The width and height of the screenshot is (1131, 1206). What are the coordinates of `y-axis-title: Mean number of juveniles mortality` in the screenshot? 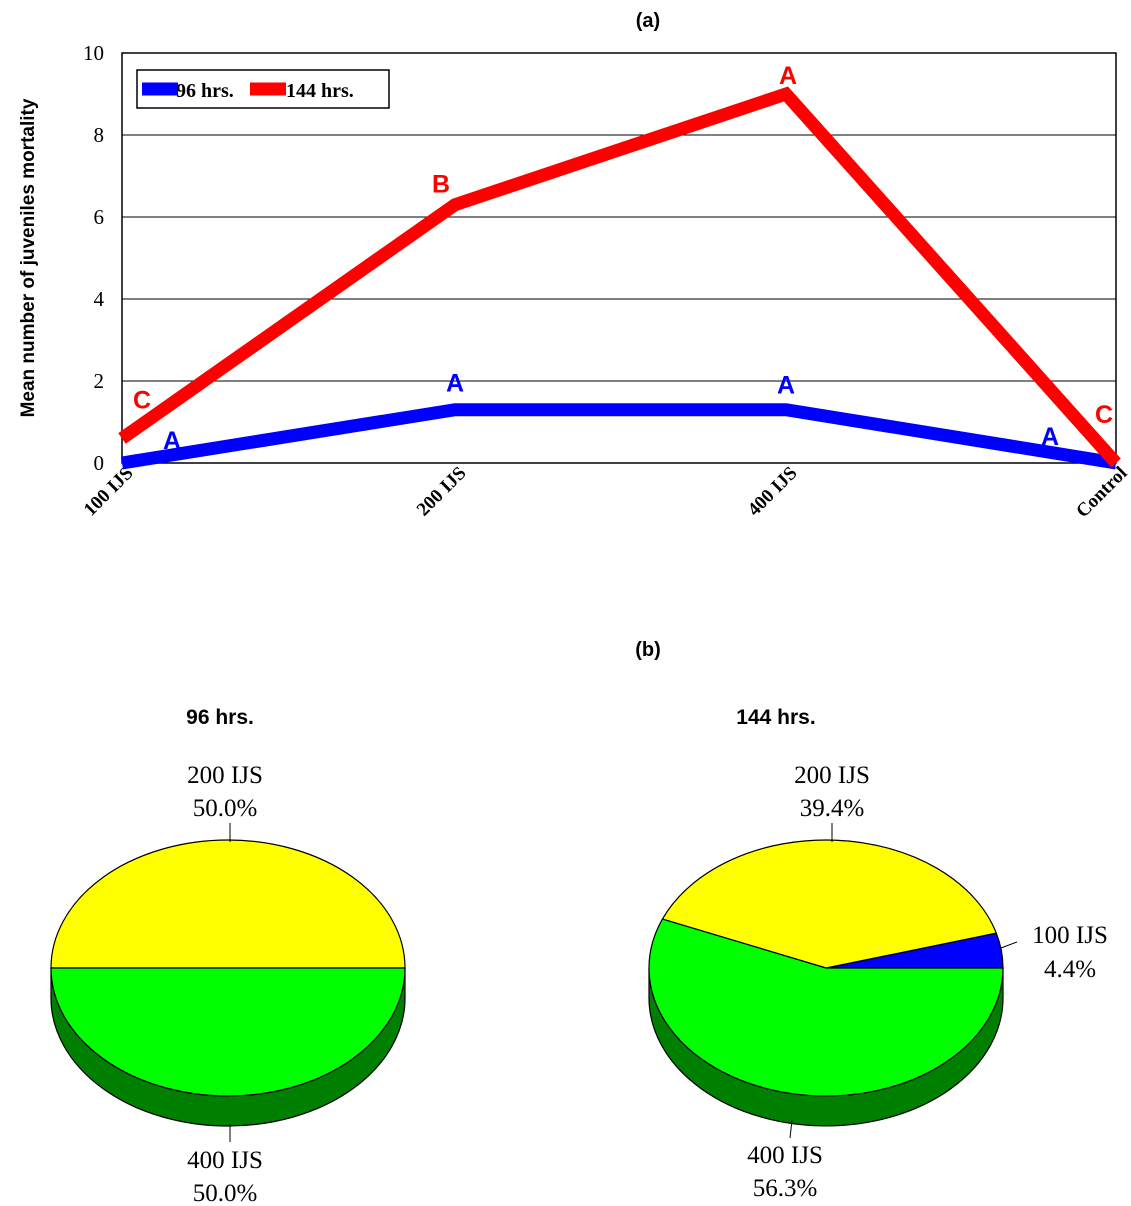 It's located at (28, 257).